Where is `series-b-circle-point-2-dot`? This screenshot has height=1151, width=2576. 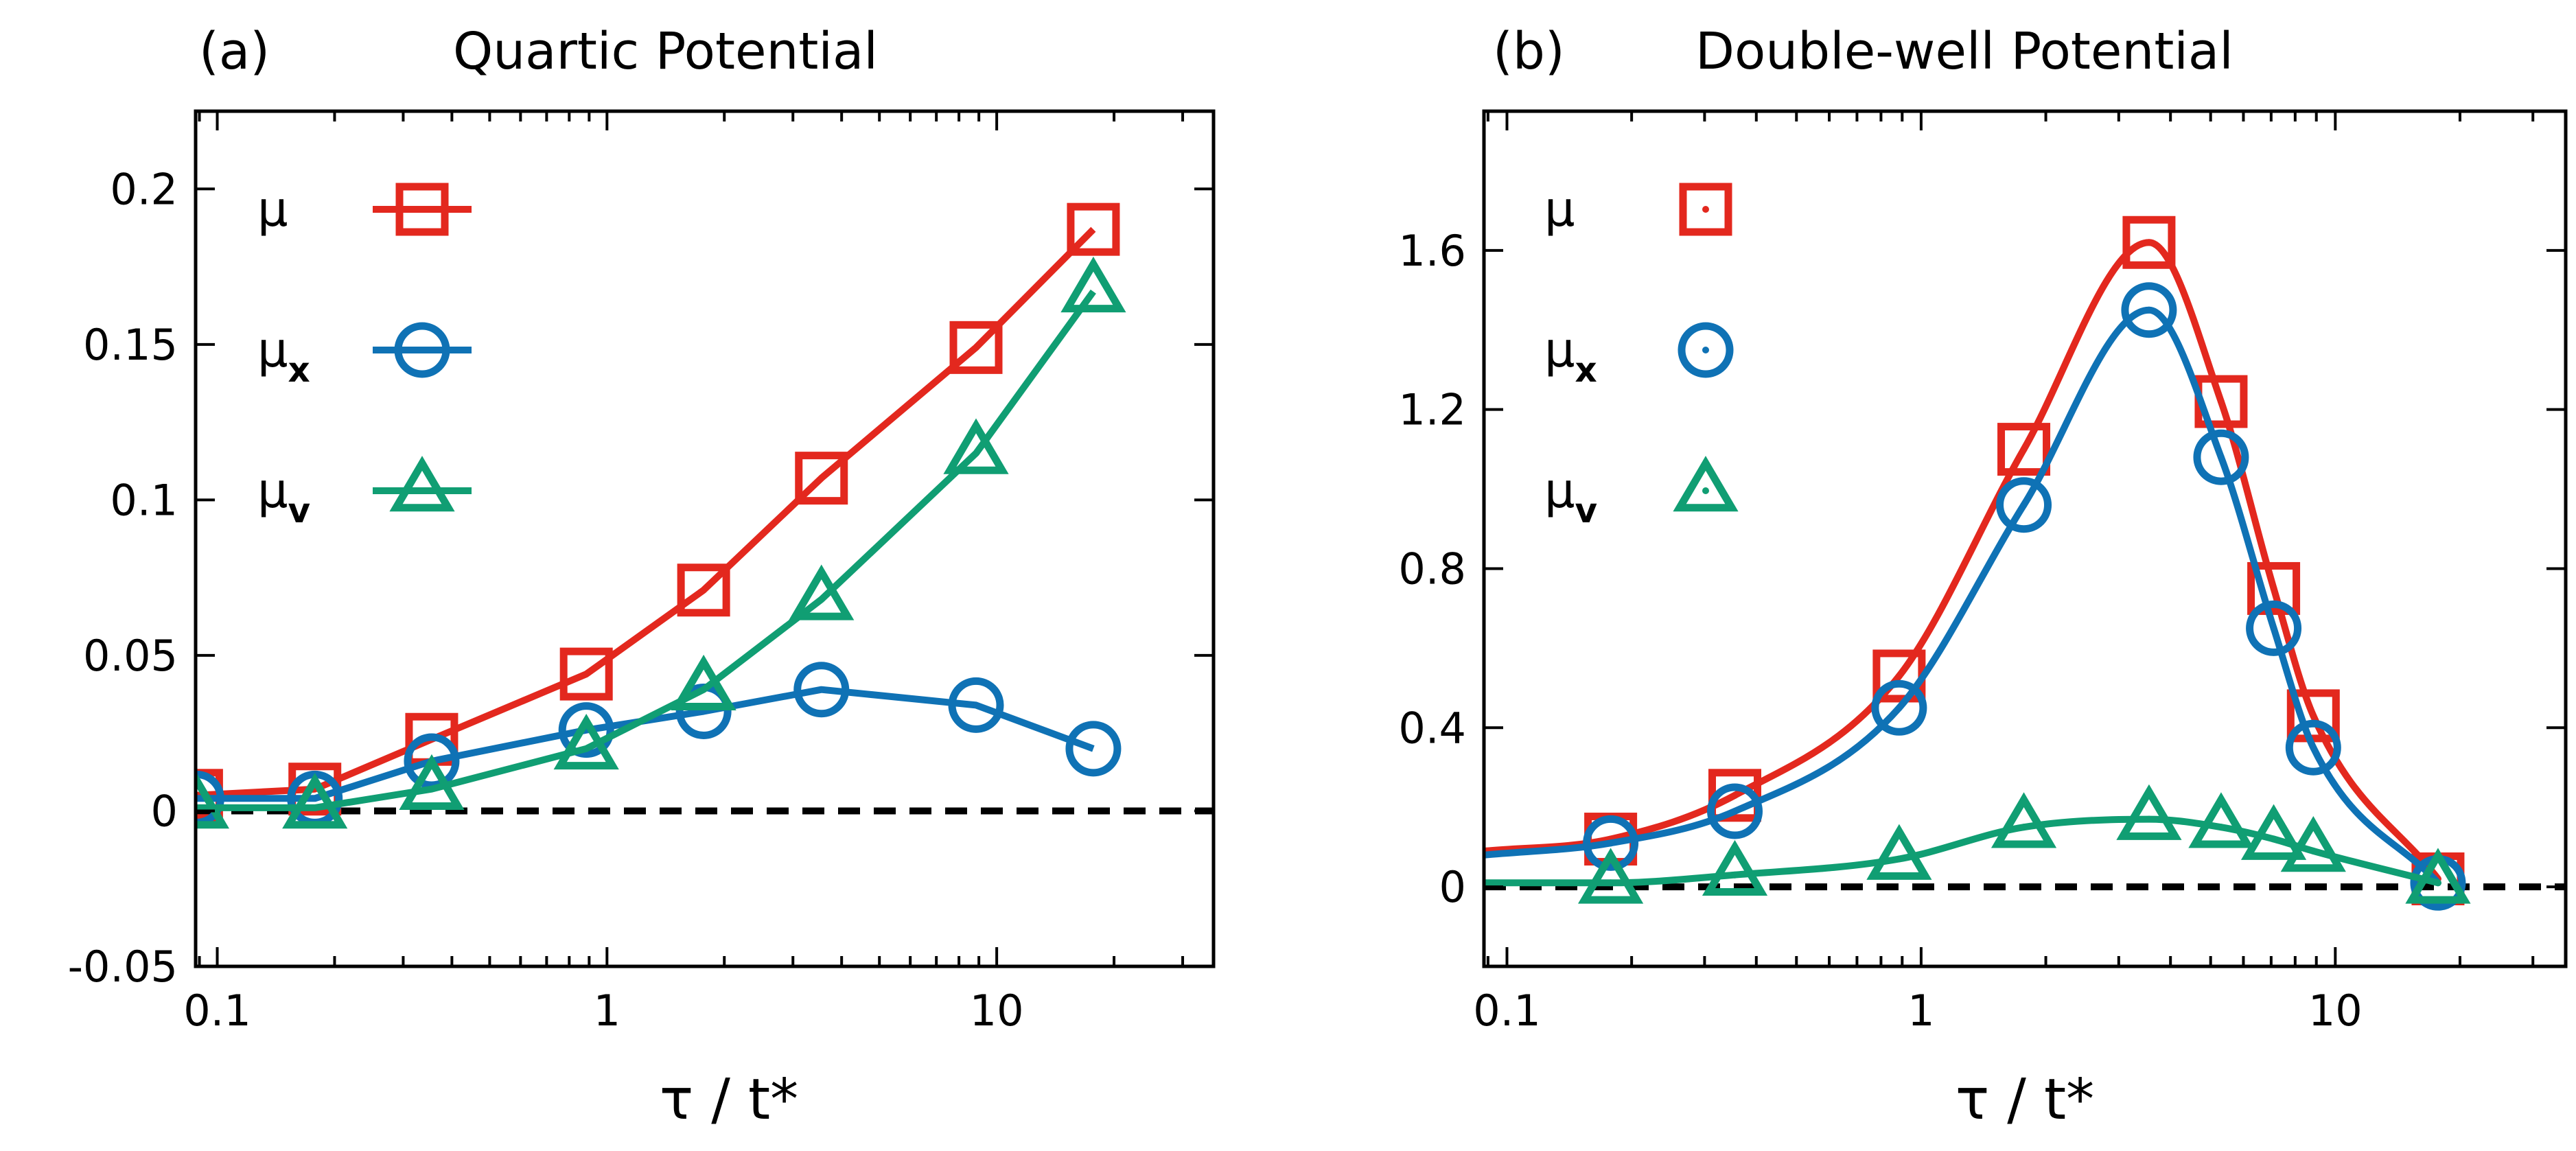 series-b-circle-point-2-dot is located at coordinates (1899, 708).